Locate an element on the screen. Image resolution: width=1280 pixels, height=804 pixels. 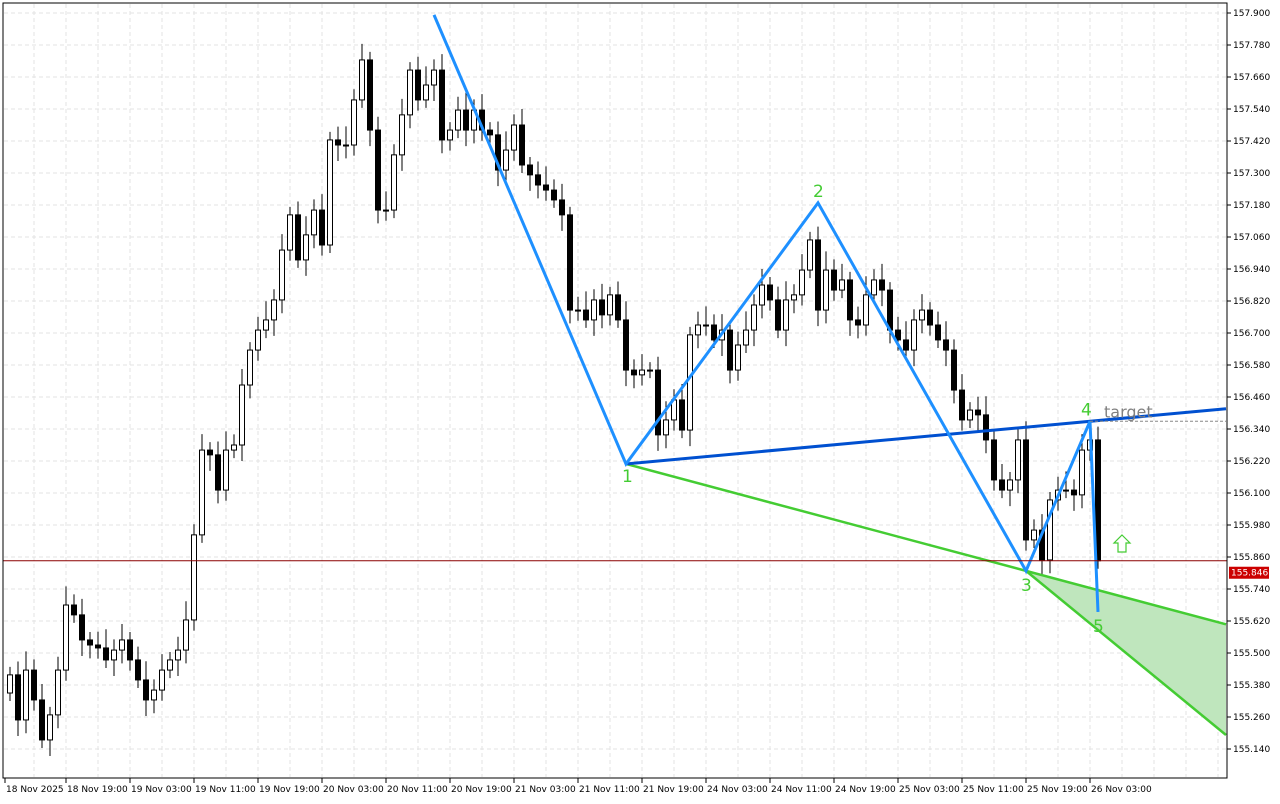
x-tick-label: 19 Nov 03:00 is located at coordinates (161, 790).